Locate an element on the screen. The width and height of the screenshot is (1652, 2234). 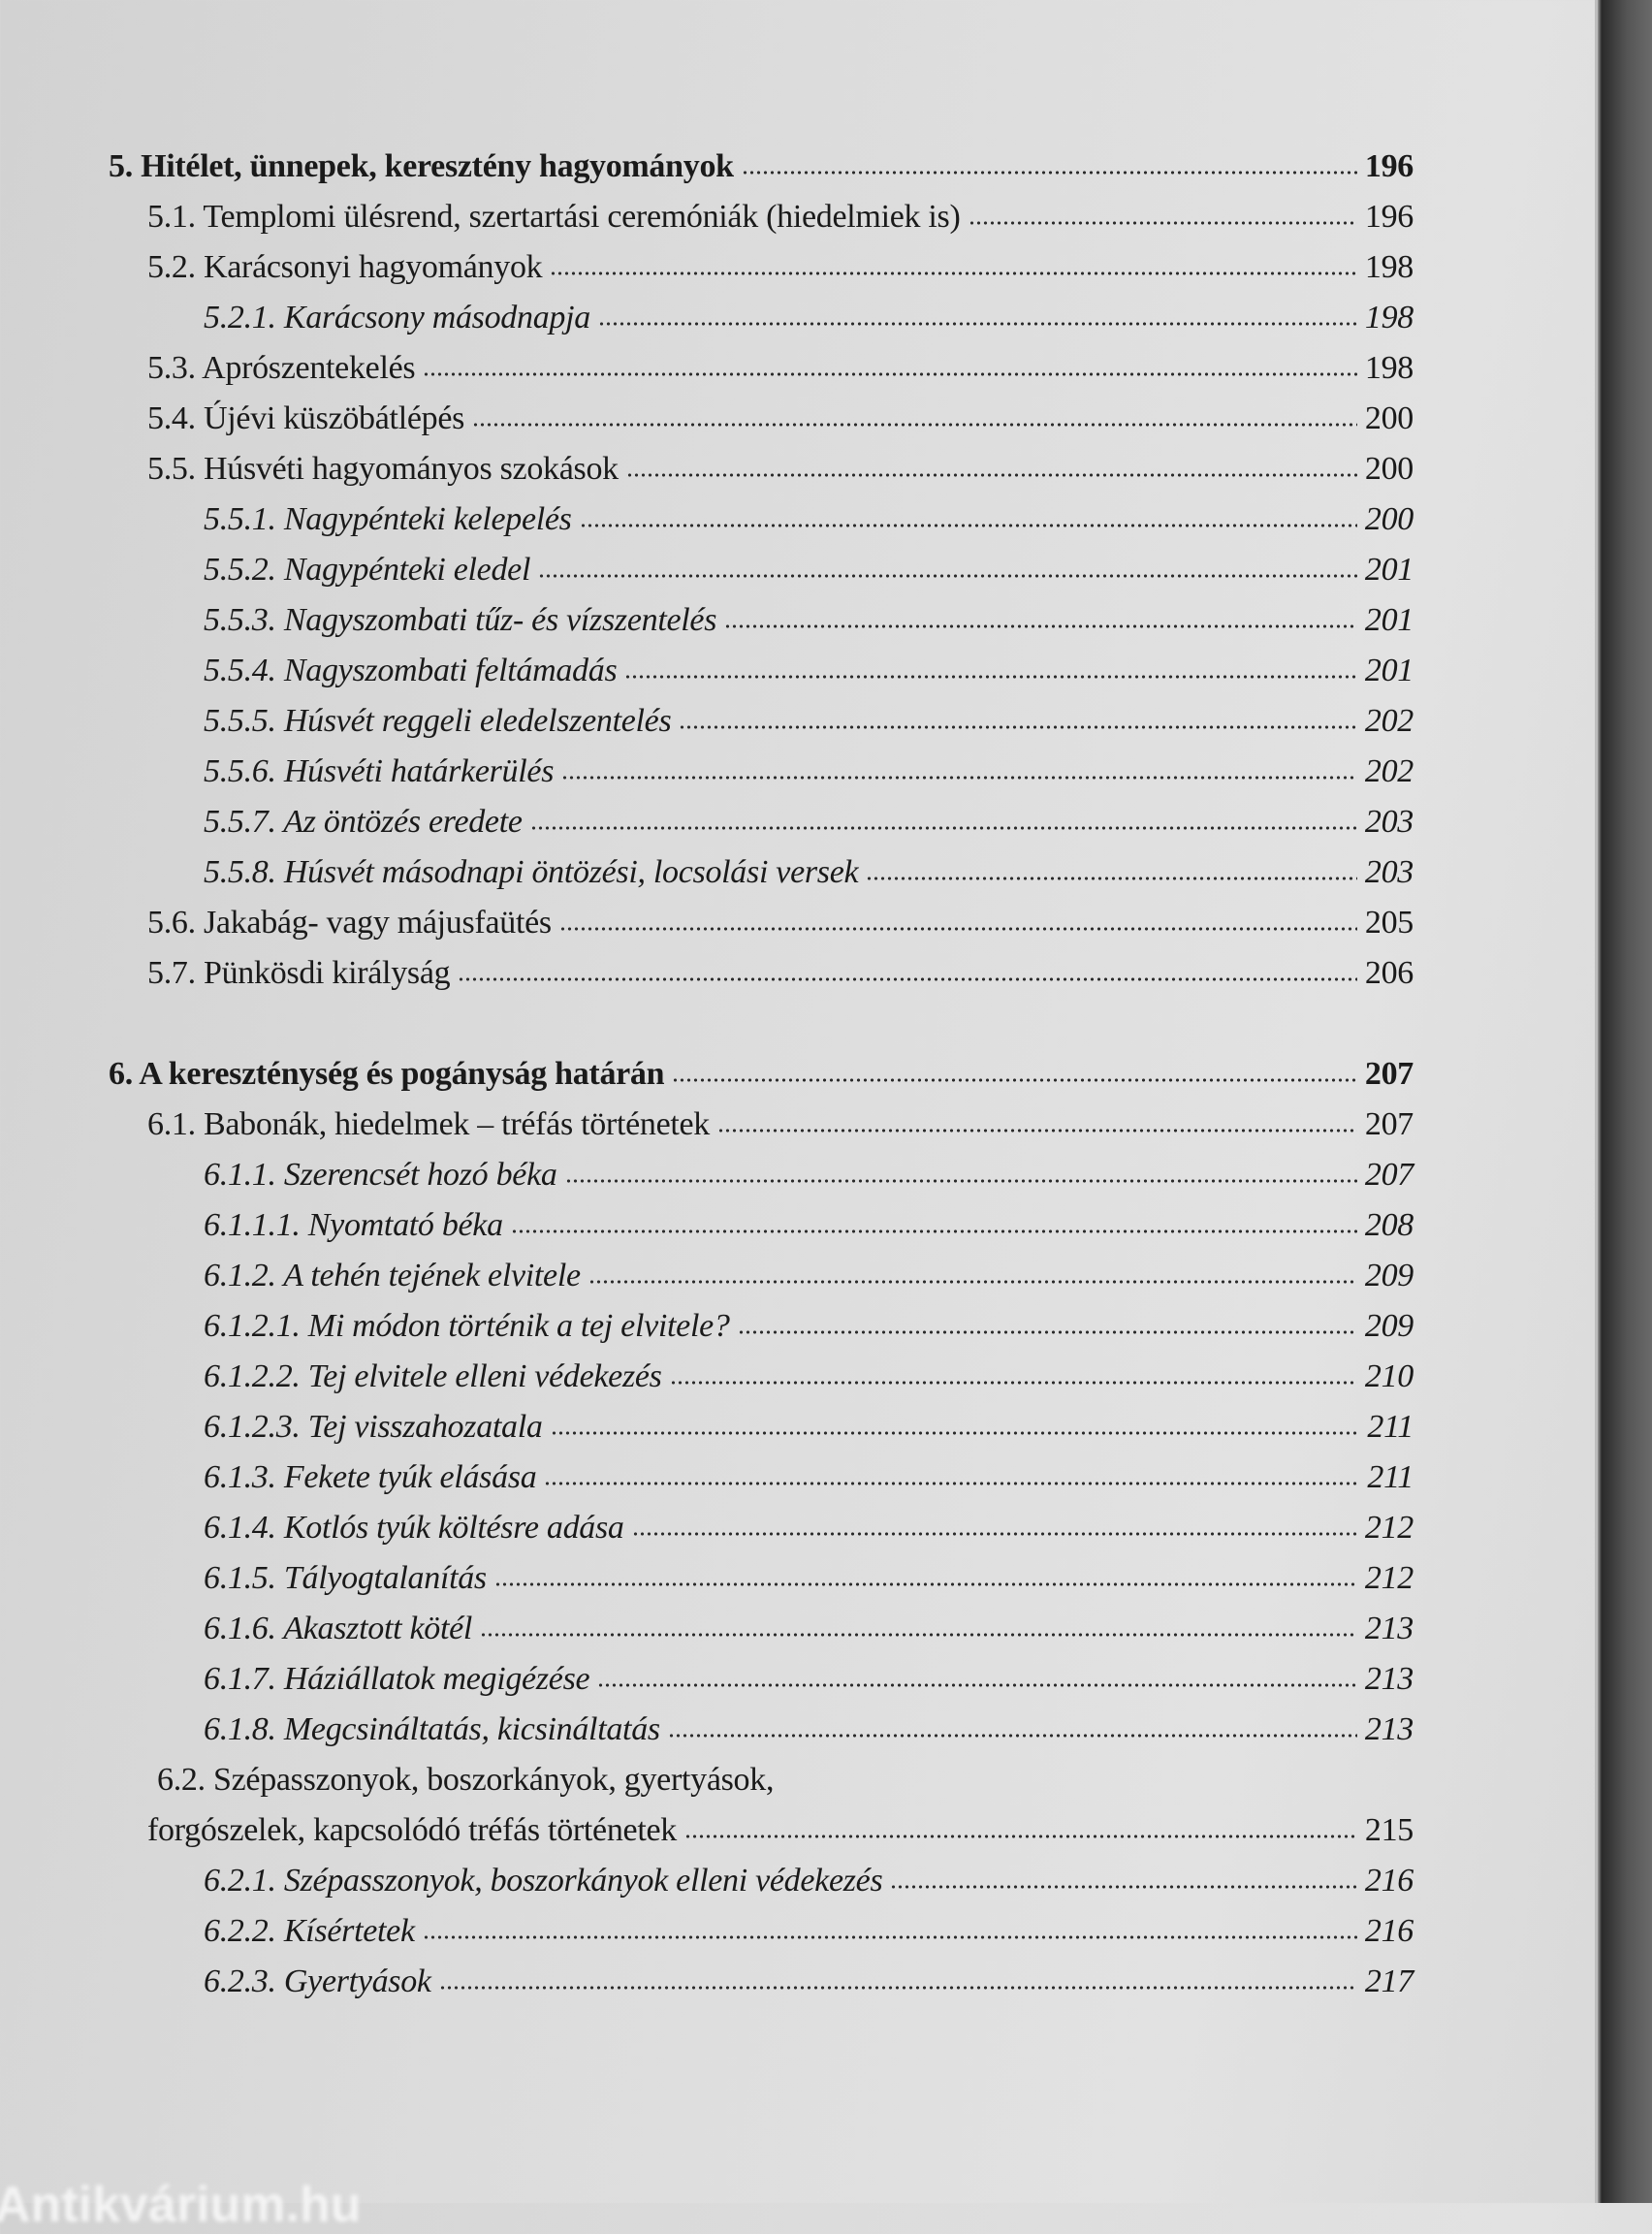
spacer is located at coordinates (762, 1024).